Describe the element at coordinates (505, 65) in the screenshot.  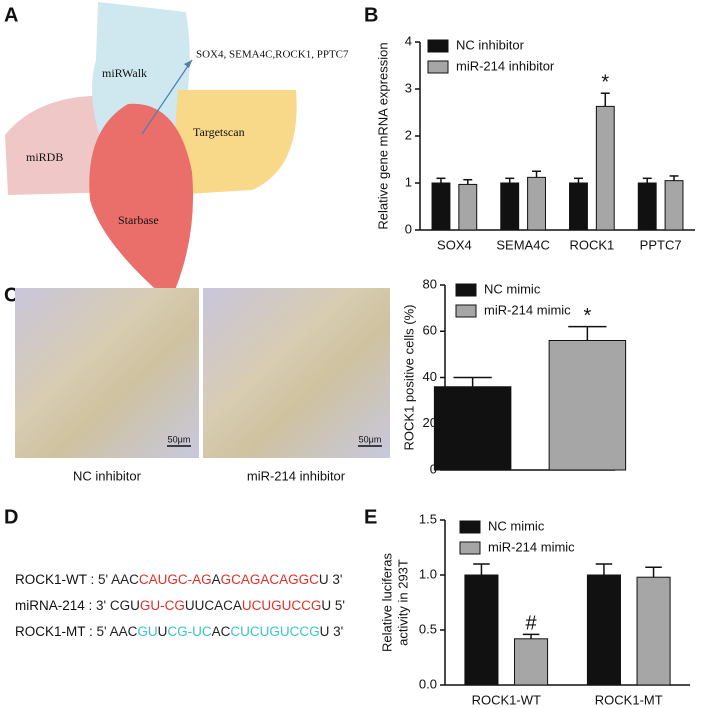
I see `legend-label: miR-214 inhibitor` at that location.